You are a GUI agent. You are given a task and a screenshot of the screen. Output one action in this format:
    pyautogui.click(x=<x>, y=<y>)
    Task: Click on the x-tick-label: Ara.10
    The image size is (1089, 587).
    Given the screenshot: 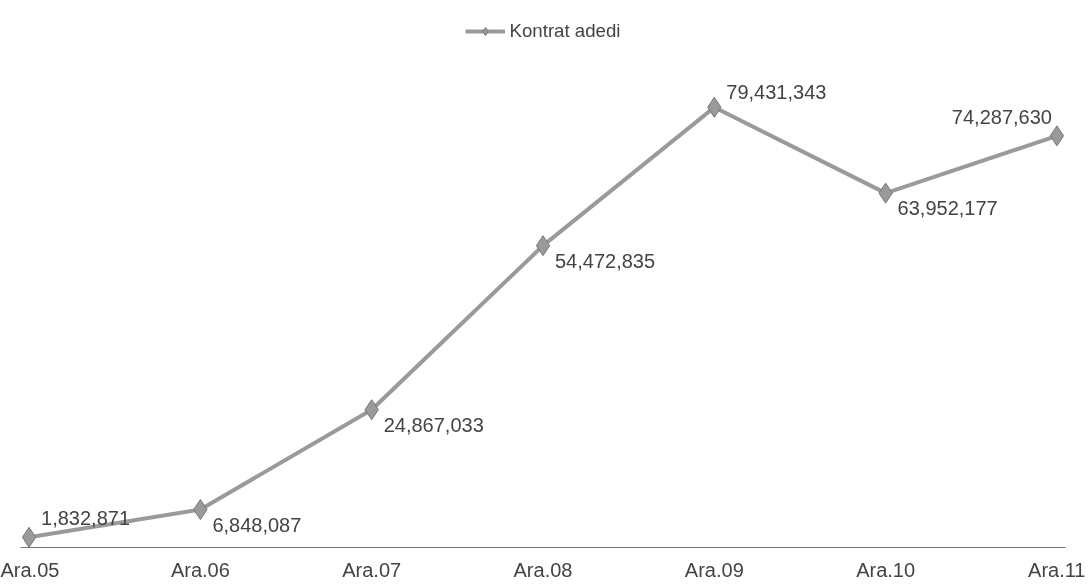 What is the action you would take?
    pyautogui.click(x=886, y=569)
    